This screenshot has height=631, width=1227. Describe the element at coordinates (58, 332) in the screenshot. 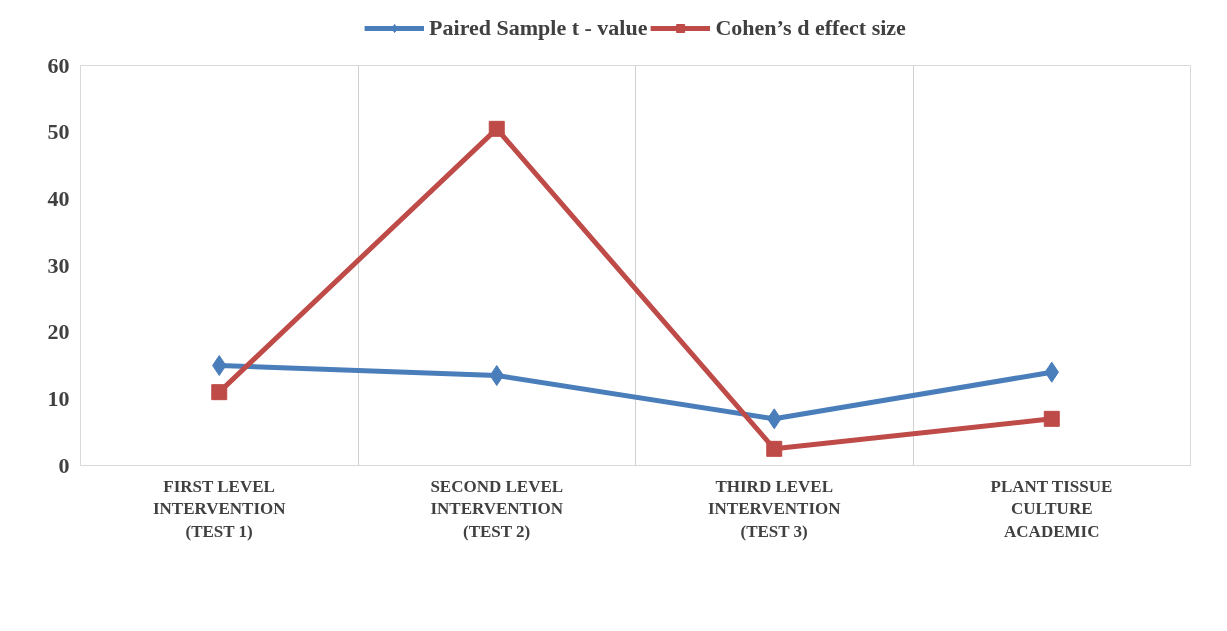

I see `y-tick-label: 20` at that location.